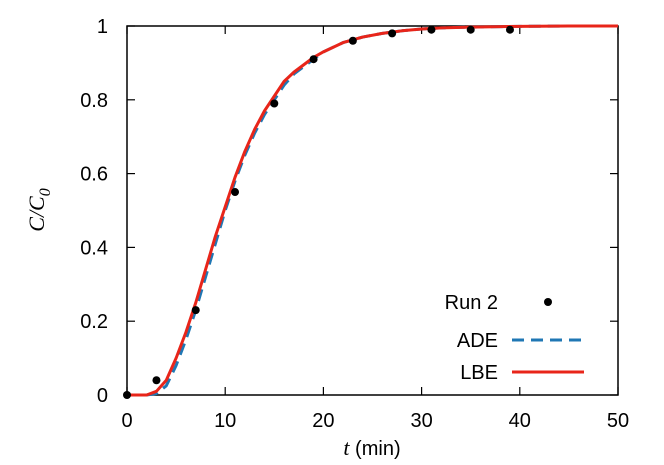  What do you see at coordinates (126, 421) in the screenshot?
I see `x-tick-label: 0` at bounding box center [126, 421].